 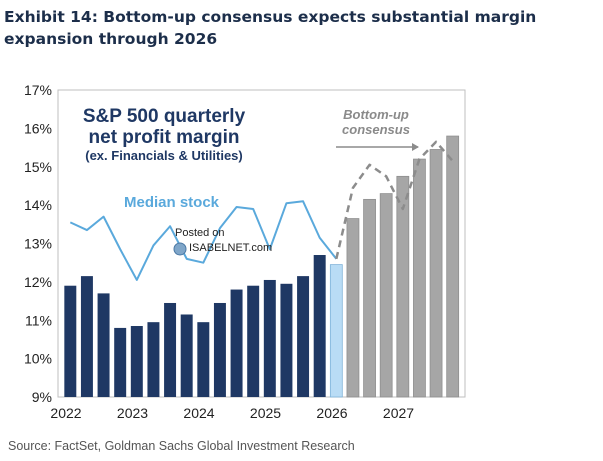 What do you see at coordinates (164, 116) in the screenshot?
I see `chart-title-line-1: S&P 500 quarterly` at bounding box center [164, 116].